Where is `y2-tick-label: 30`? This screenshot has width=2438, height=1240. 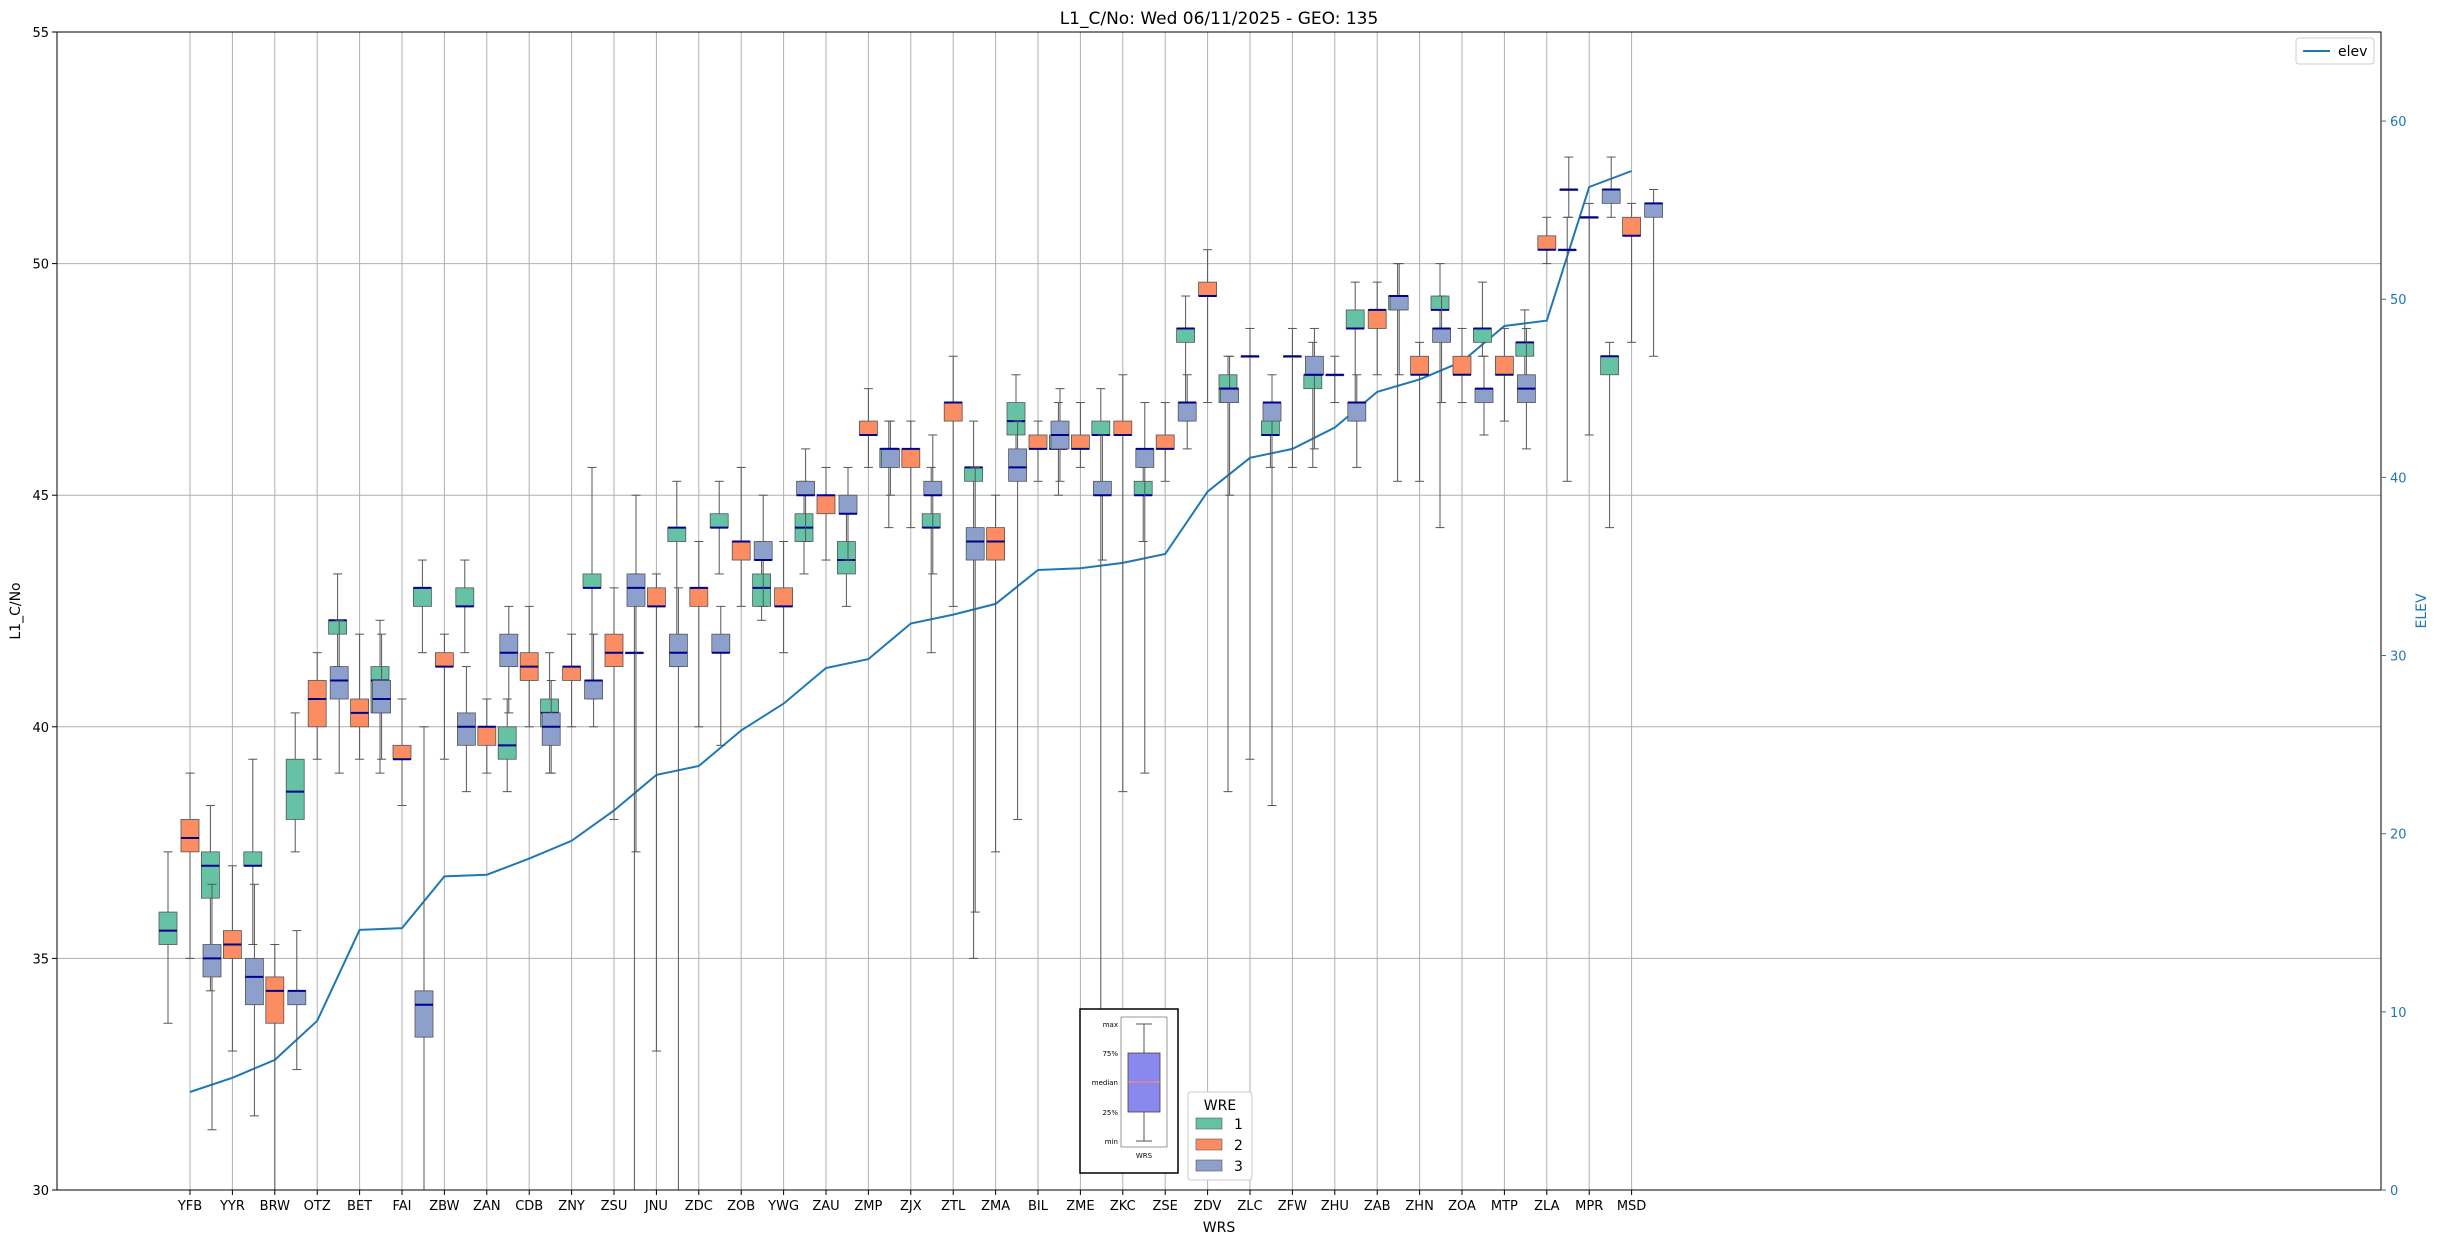
y2-tick-label: 30 is located at coordinates (2398, 657).